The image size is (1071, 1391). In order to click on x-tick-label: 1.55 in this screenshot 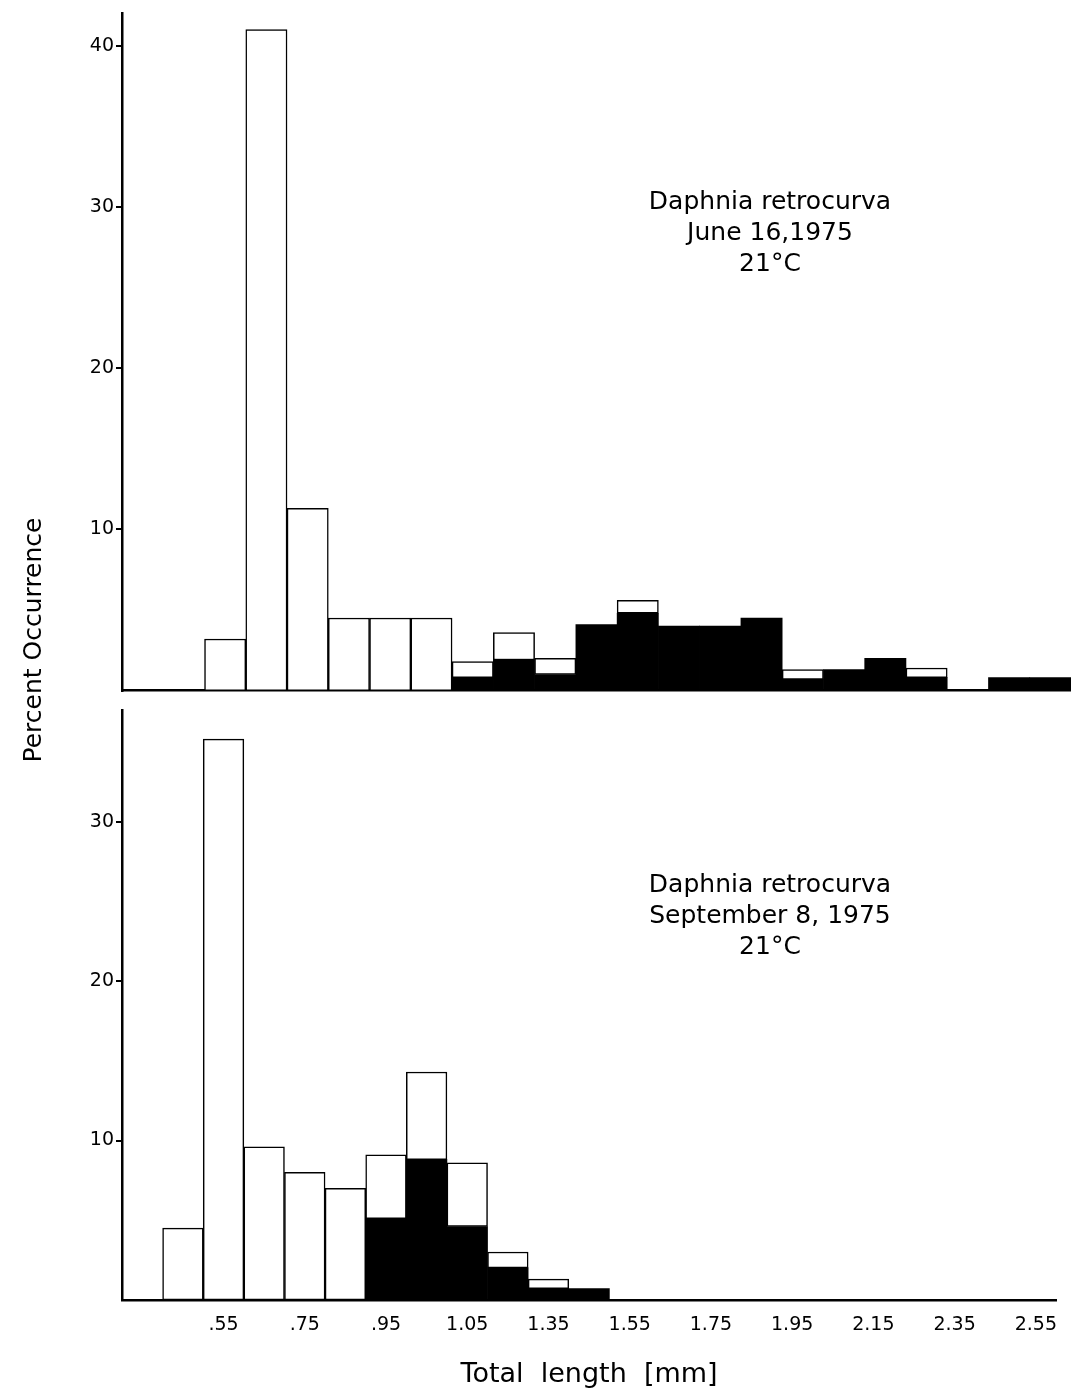, I will do `click(629, 1323)`.